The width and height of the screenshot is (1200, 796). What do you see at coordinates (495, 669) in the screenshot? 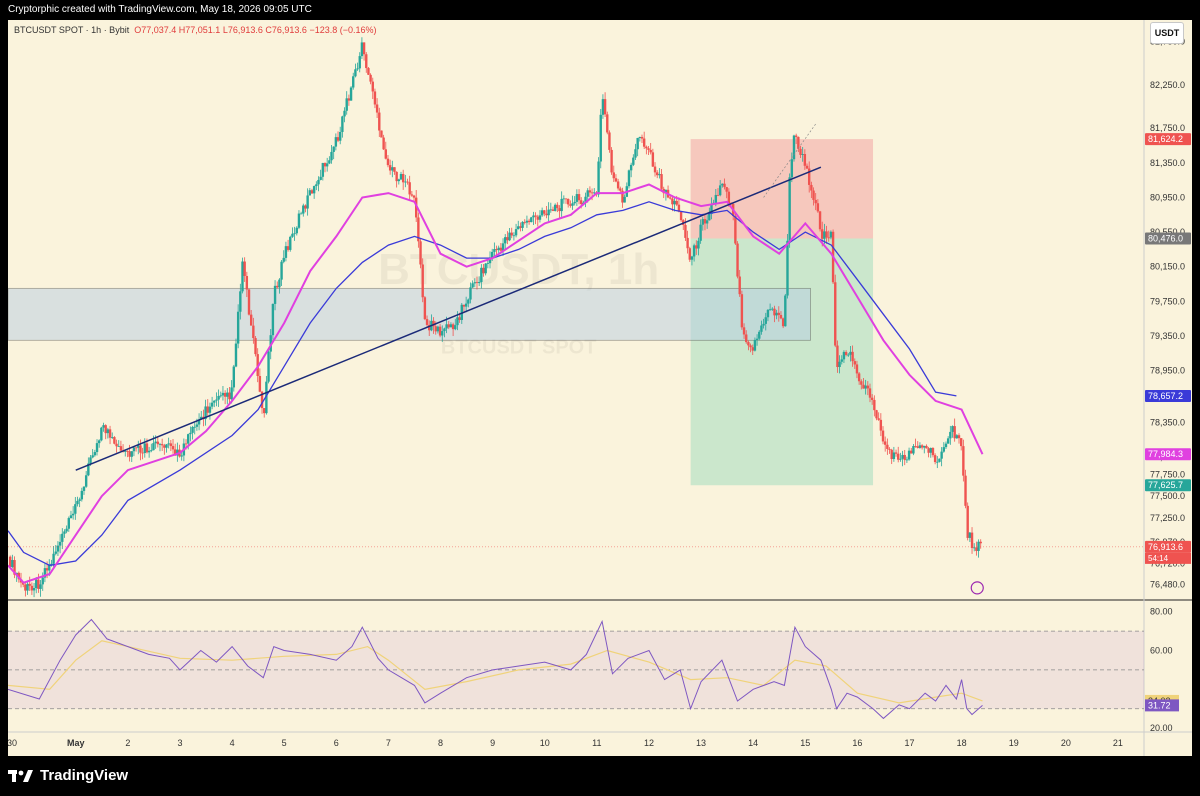
I see `rsi-line` at bounding box center [495, 669].